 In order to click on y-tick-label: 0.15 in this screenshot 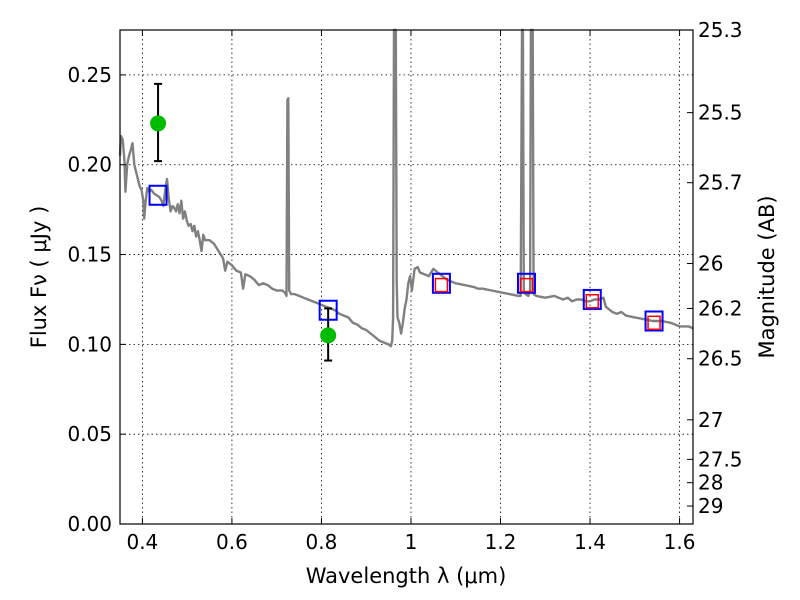, I will do `click(89, 255)`.